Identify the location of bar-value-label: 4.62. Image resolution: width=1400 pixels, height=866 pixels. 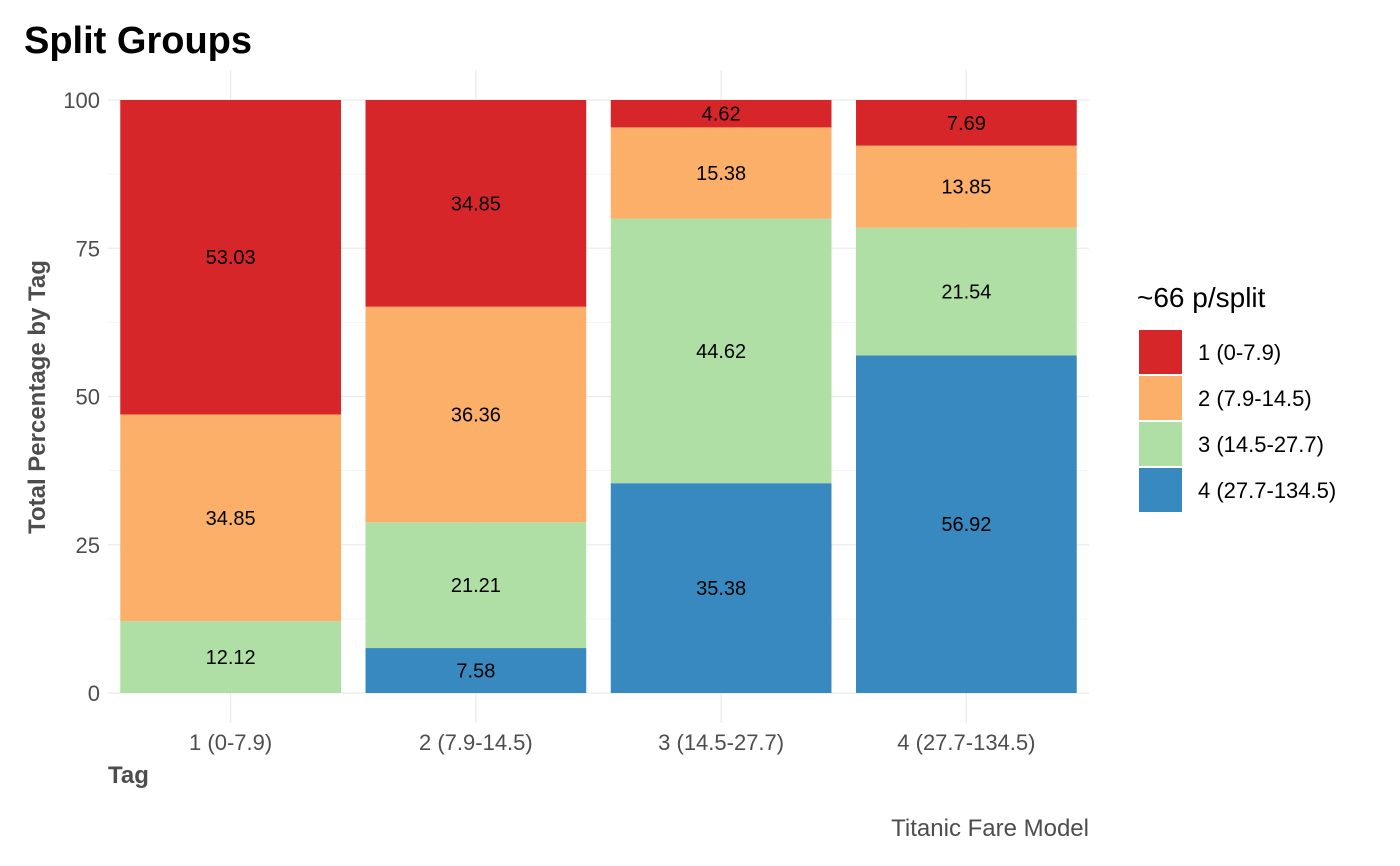
(721, 115).